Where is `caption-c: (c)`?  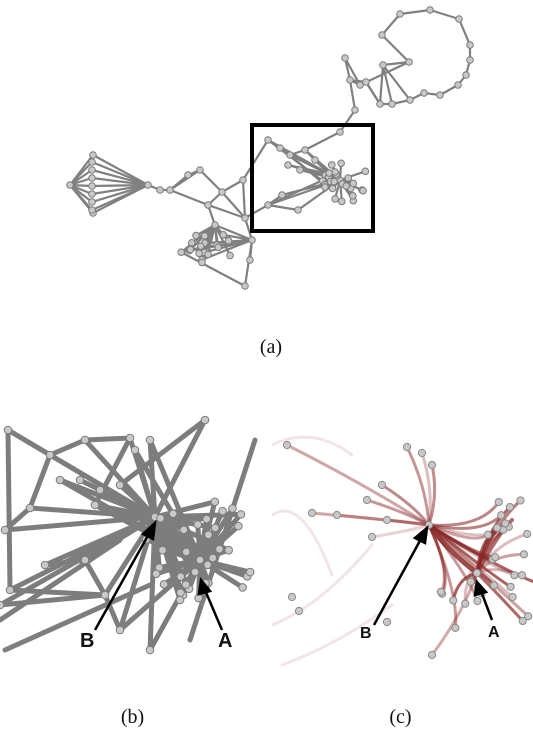
caption-c: (c) is located at coordinates (400, 717).